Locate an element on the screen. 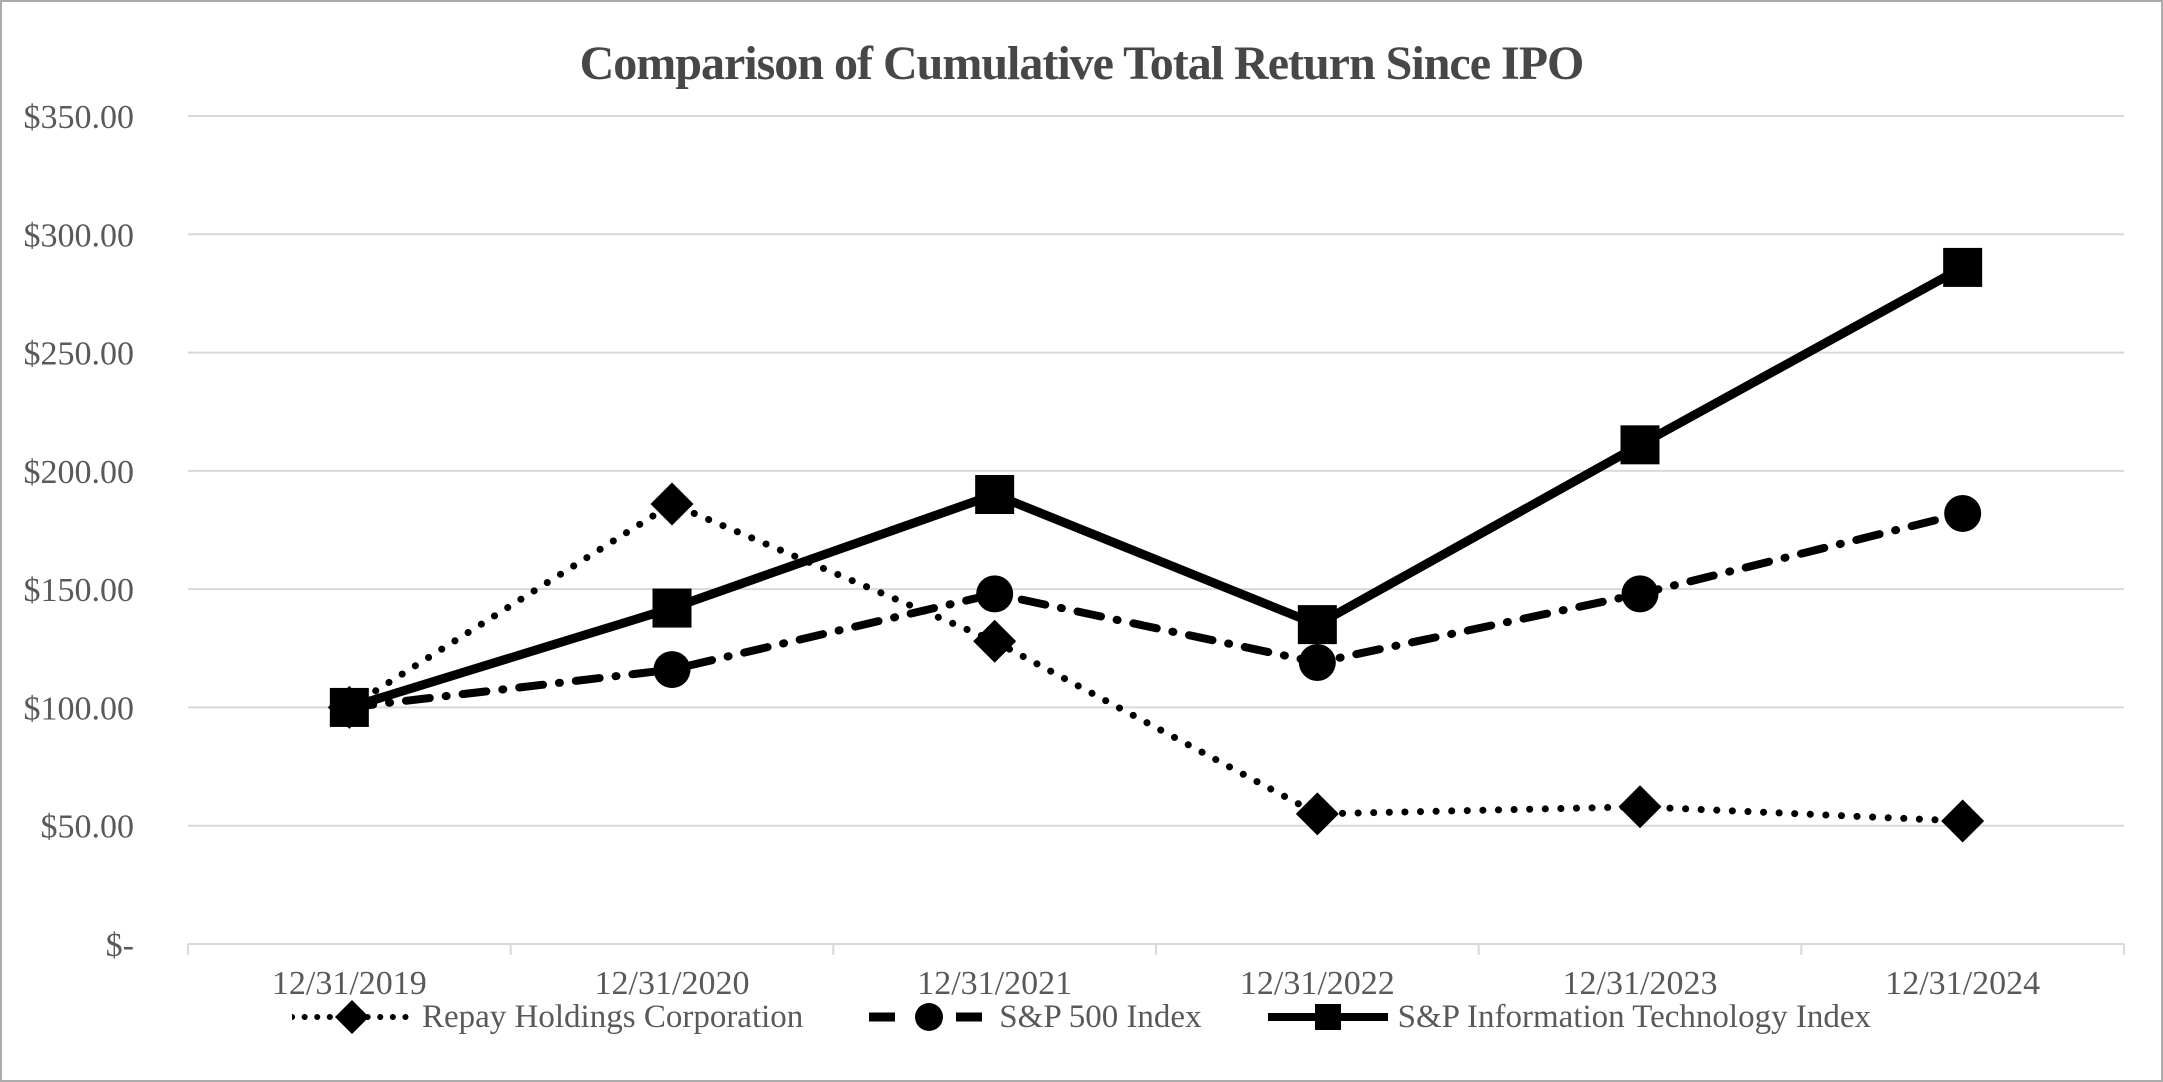 This screenshot has height=1082, width=2163. x-axis-label: 12/31/2024 is located at coordinates (1962, 983).